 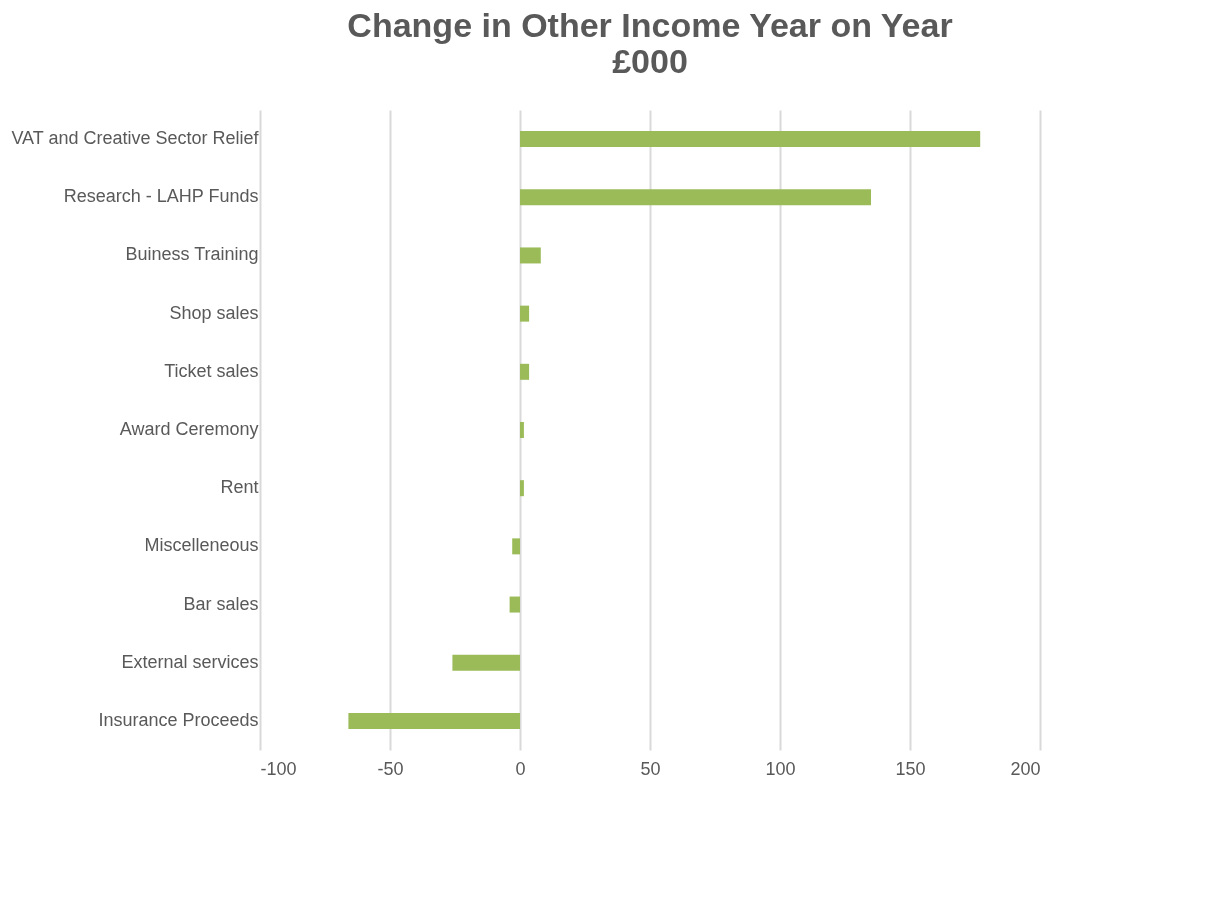 What do you see at coordinates (190, 661) in the screenshot?
I see `y-tick-label: External services` at bounding box center [190, 661].